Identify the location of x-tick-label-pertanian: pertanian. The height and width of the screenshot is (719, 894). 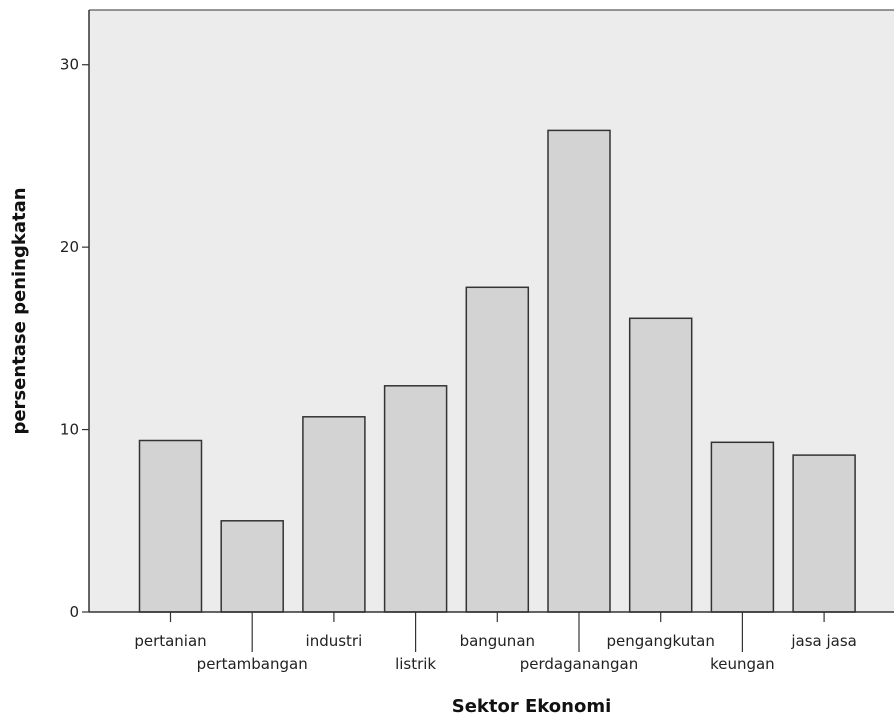
(170, 641).